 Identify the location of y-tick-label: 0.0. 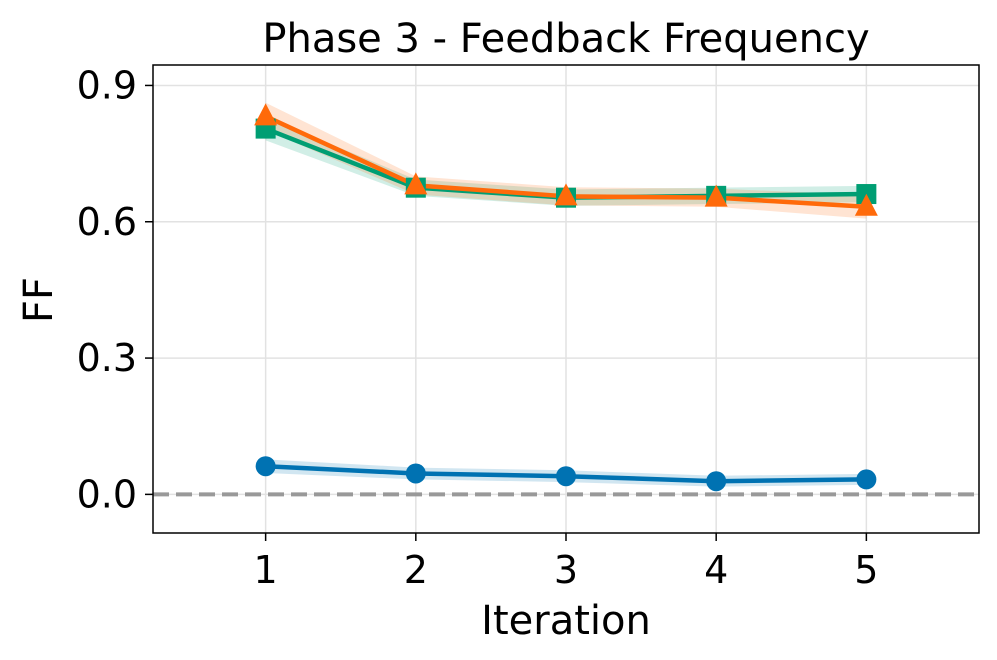
(107, 494).